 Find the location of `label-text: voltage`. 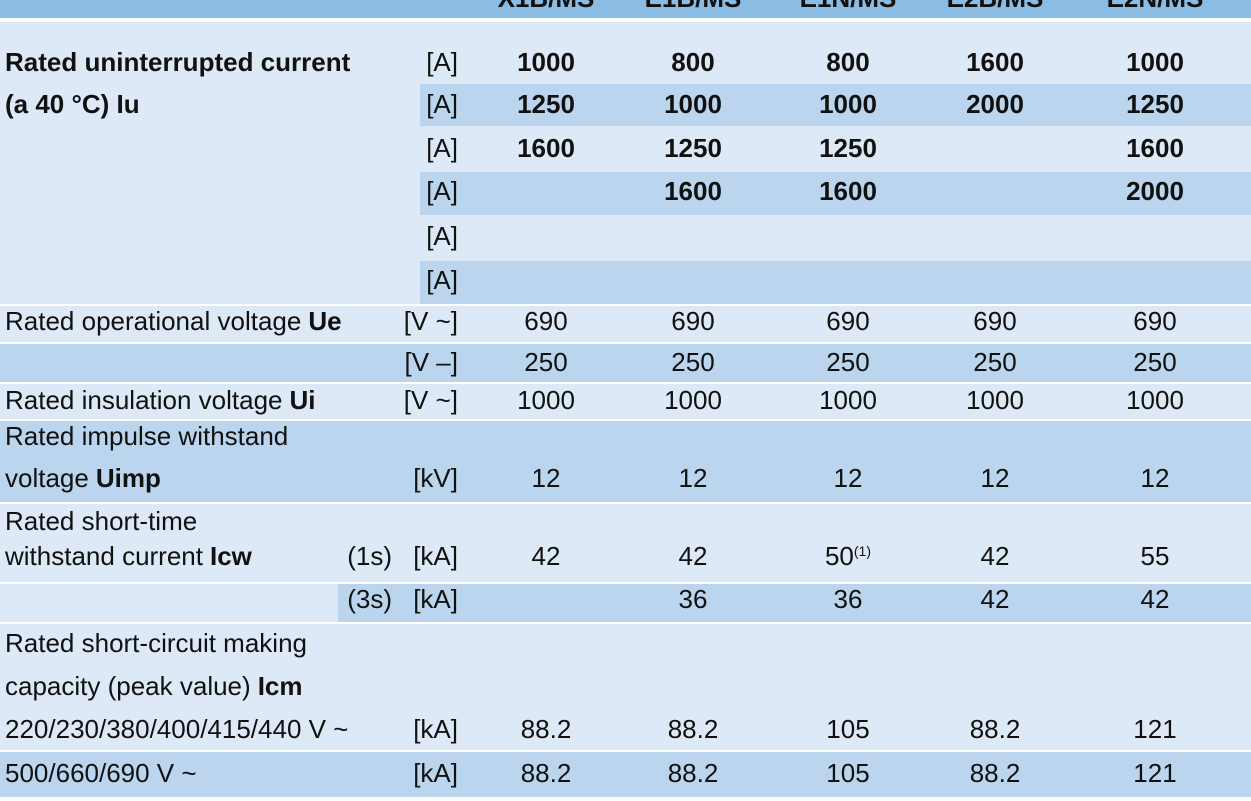

label-text: voltage is located at coordinates (47, 478).